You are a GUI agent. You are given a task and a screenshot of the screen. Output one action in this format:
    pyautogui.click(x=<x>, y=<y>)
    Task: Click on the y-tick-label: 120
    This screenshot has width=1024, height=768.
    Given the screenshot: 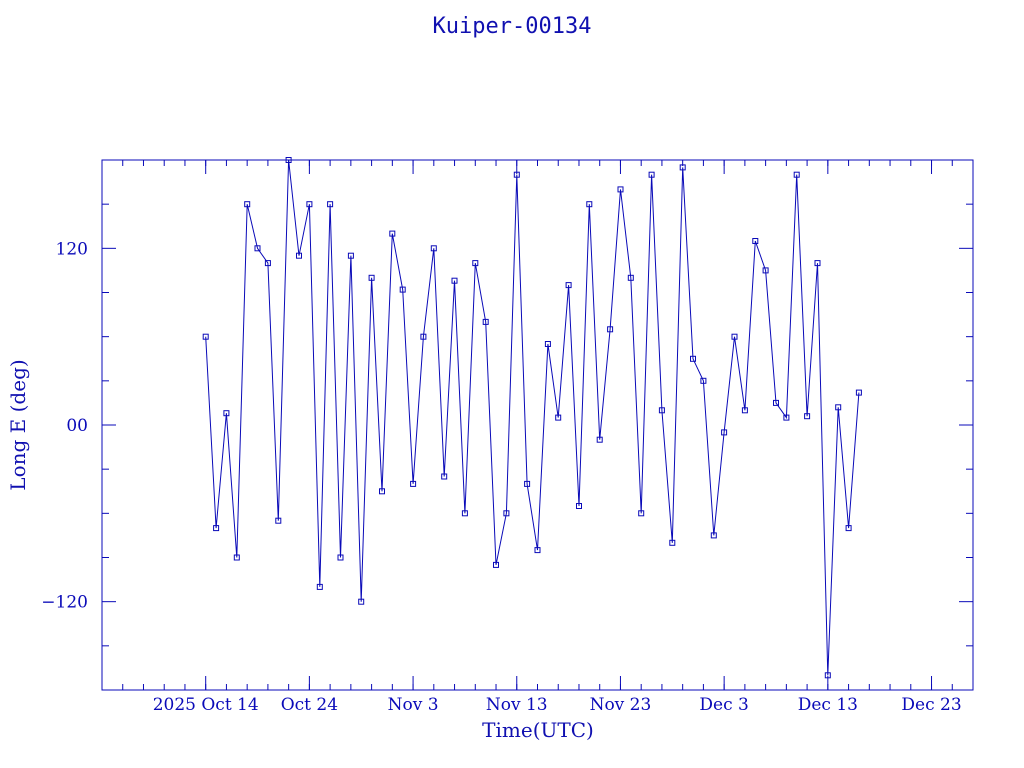 What is the action you would take?
    pyautogui.click(x=72, y=249)
    